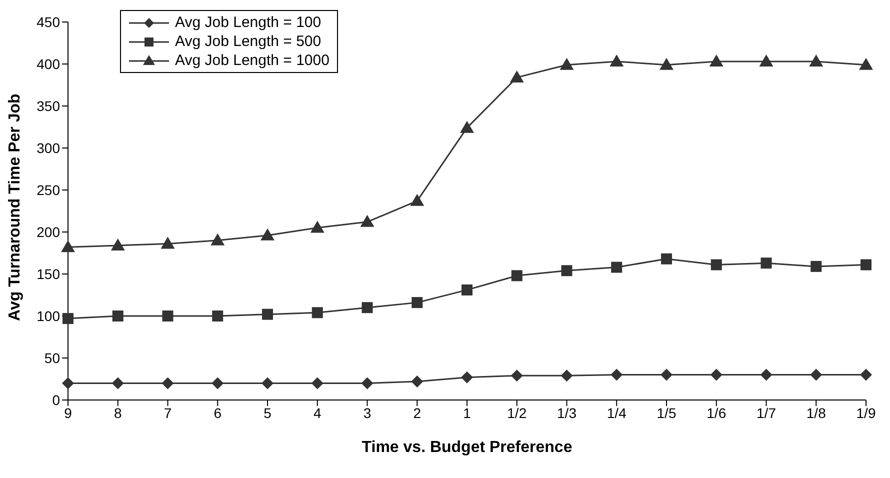 This screenshot has height=478, width=890. Describe the element at coordinates (248, 41) in the screenshot. I see `legend-label: Avg Job Length = 500` at that location.